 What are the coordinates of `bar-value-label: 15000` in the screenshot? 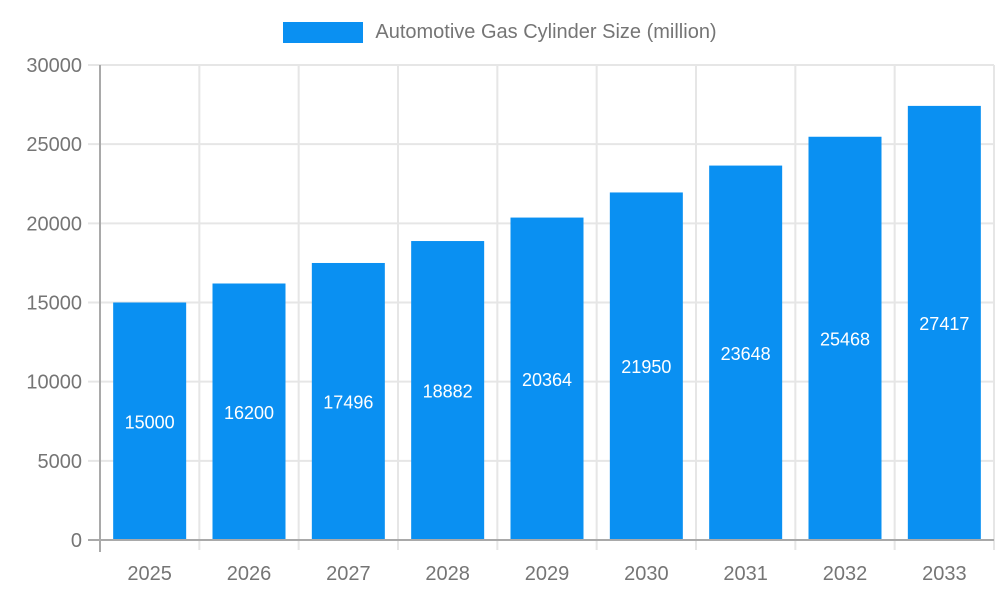 It's located at (150, 422).